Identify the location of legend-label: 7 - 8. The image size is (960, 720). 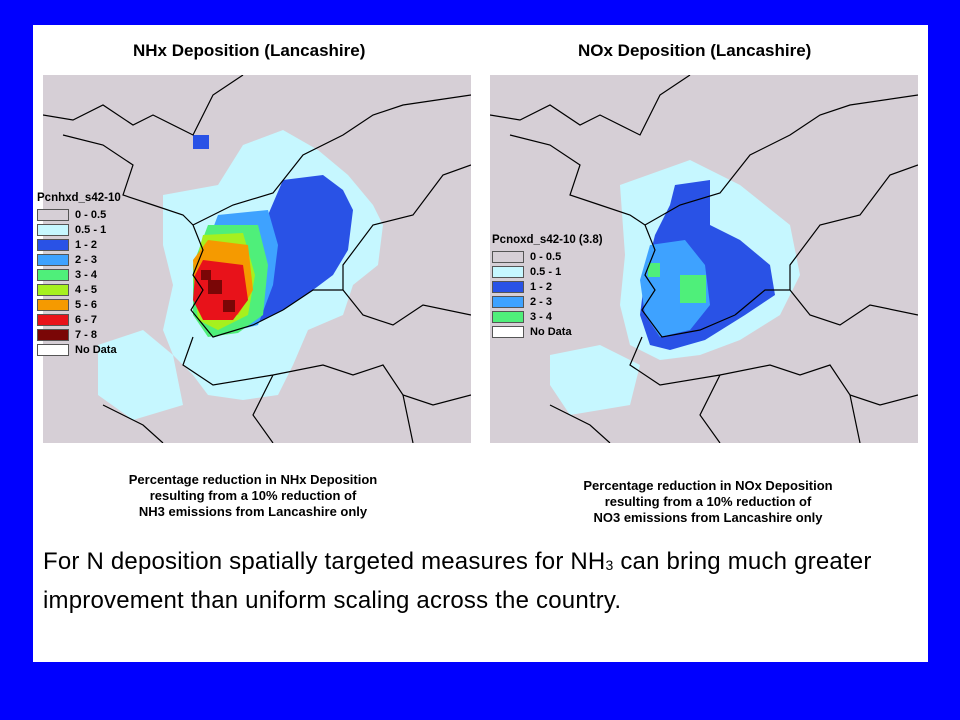
(86, 335).